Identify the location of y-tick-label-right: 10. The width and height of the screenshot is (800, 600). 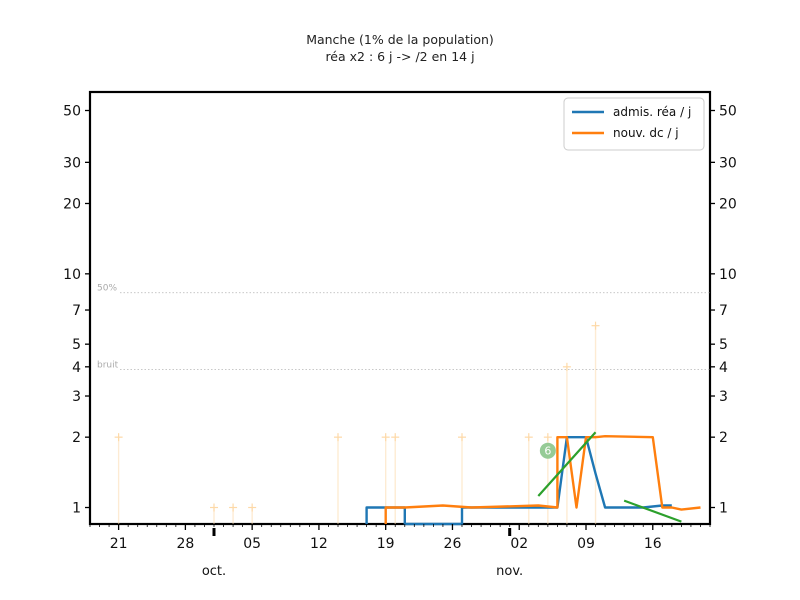
(728, 275).